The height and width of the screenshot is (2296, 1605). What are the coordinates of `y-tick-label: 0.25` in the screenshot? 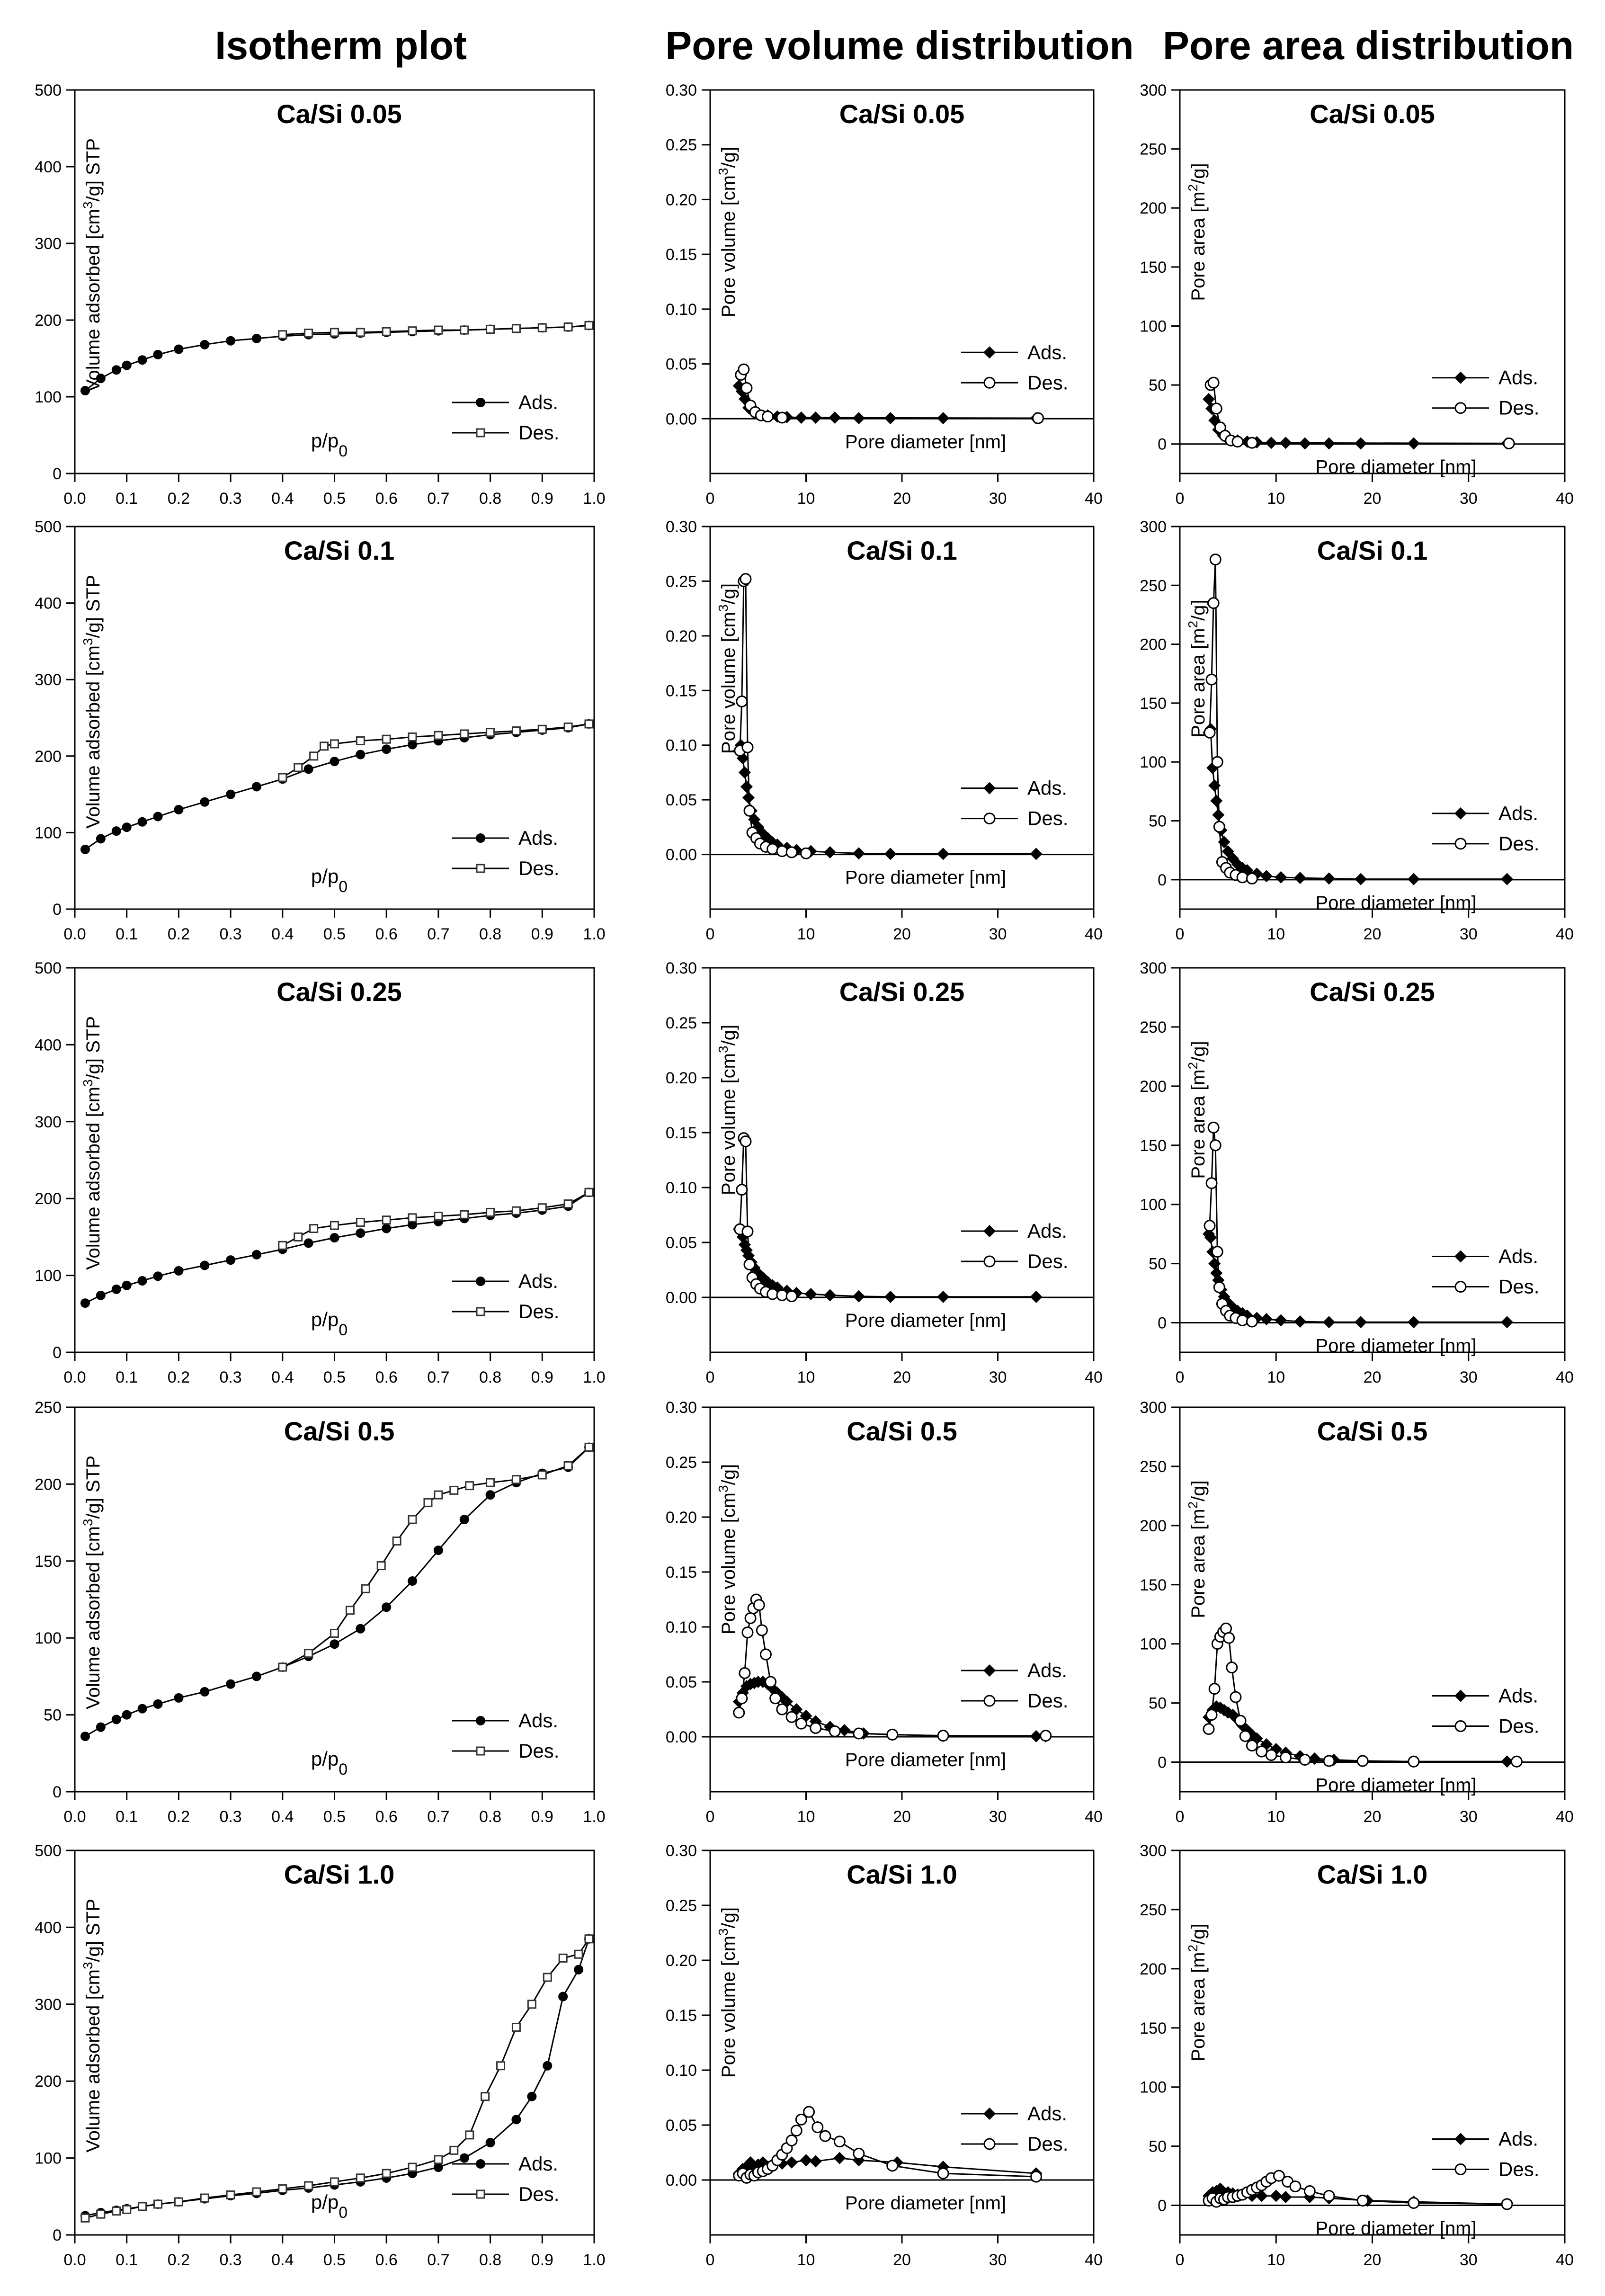 It's located at (682, 581).